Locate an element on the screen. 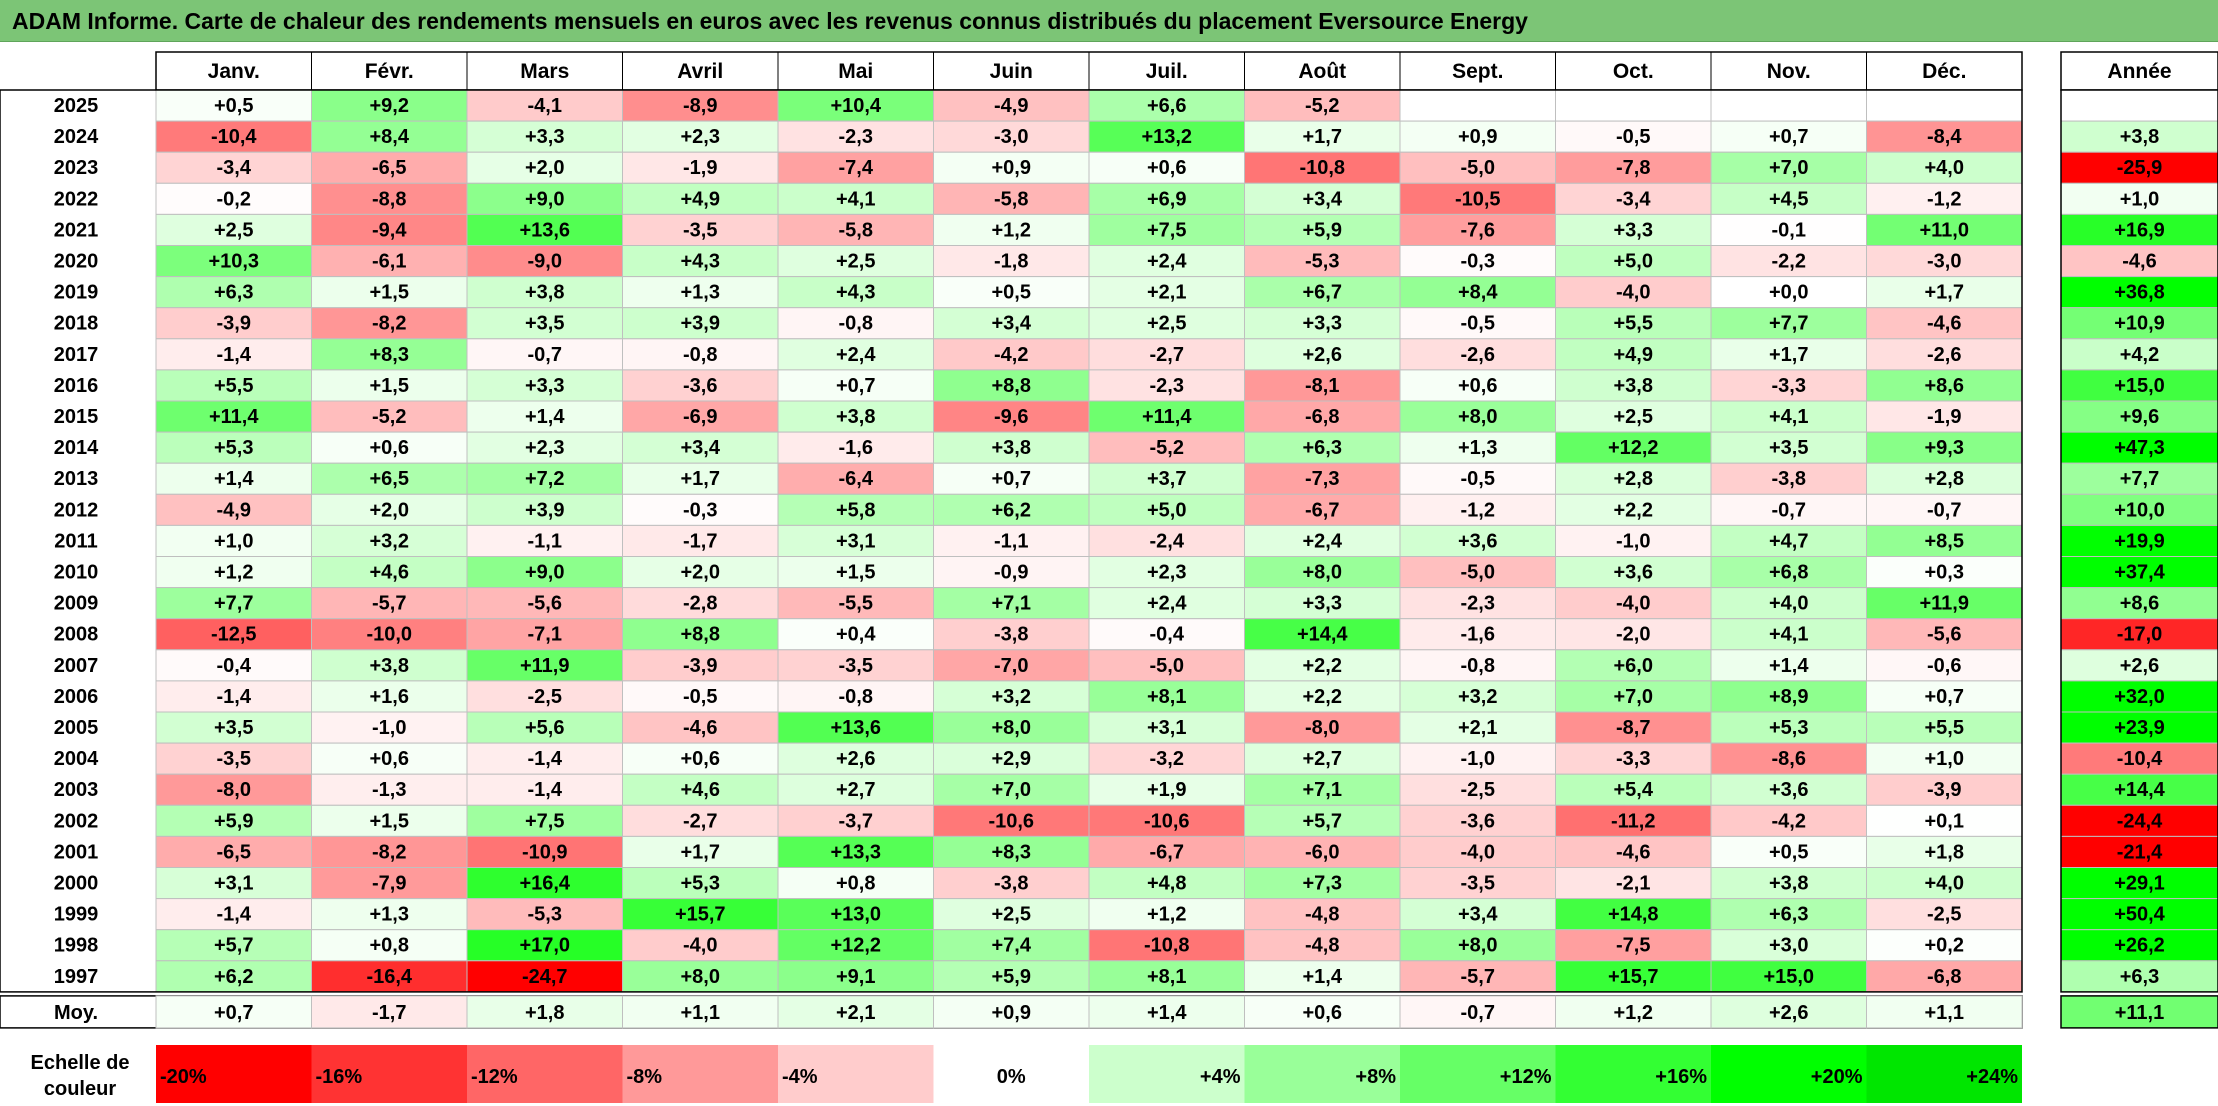 The height and width of the screenshot is (1106, 2218). cell-value: +13,0 is located at coordinates (855, 915).